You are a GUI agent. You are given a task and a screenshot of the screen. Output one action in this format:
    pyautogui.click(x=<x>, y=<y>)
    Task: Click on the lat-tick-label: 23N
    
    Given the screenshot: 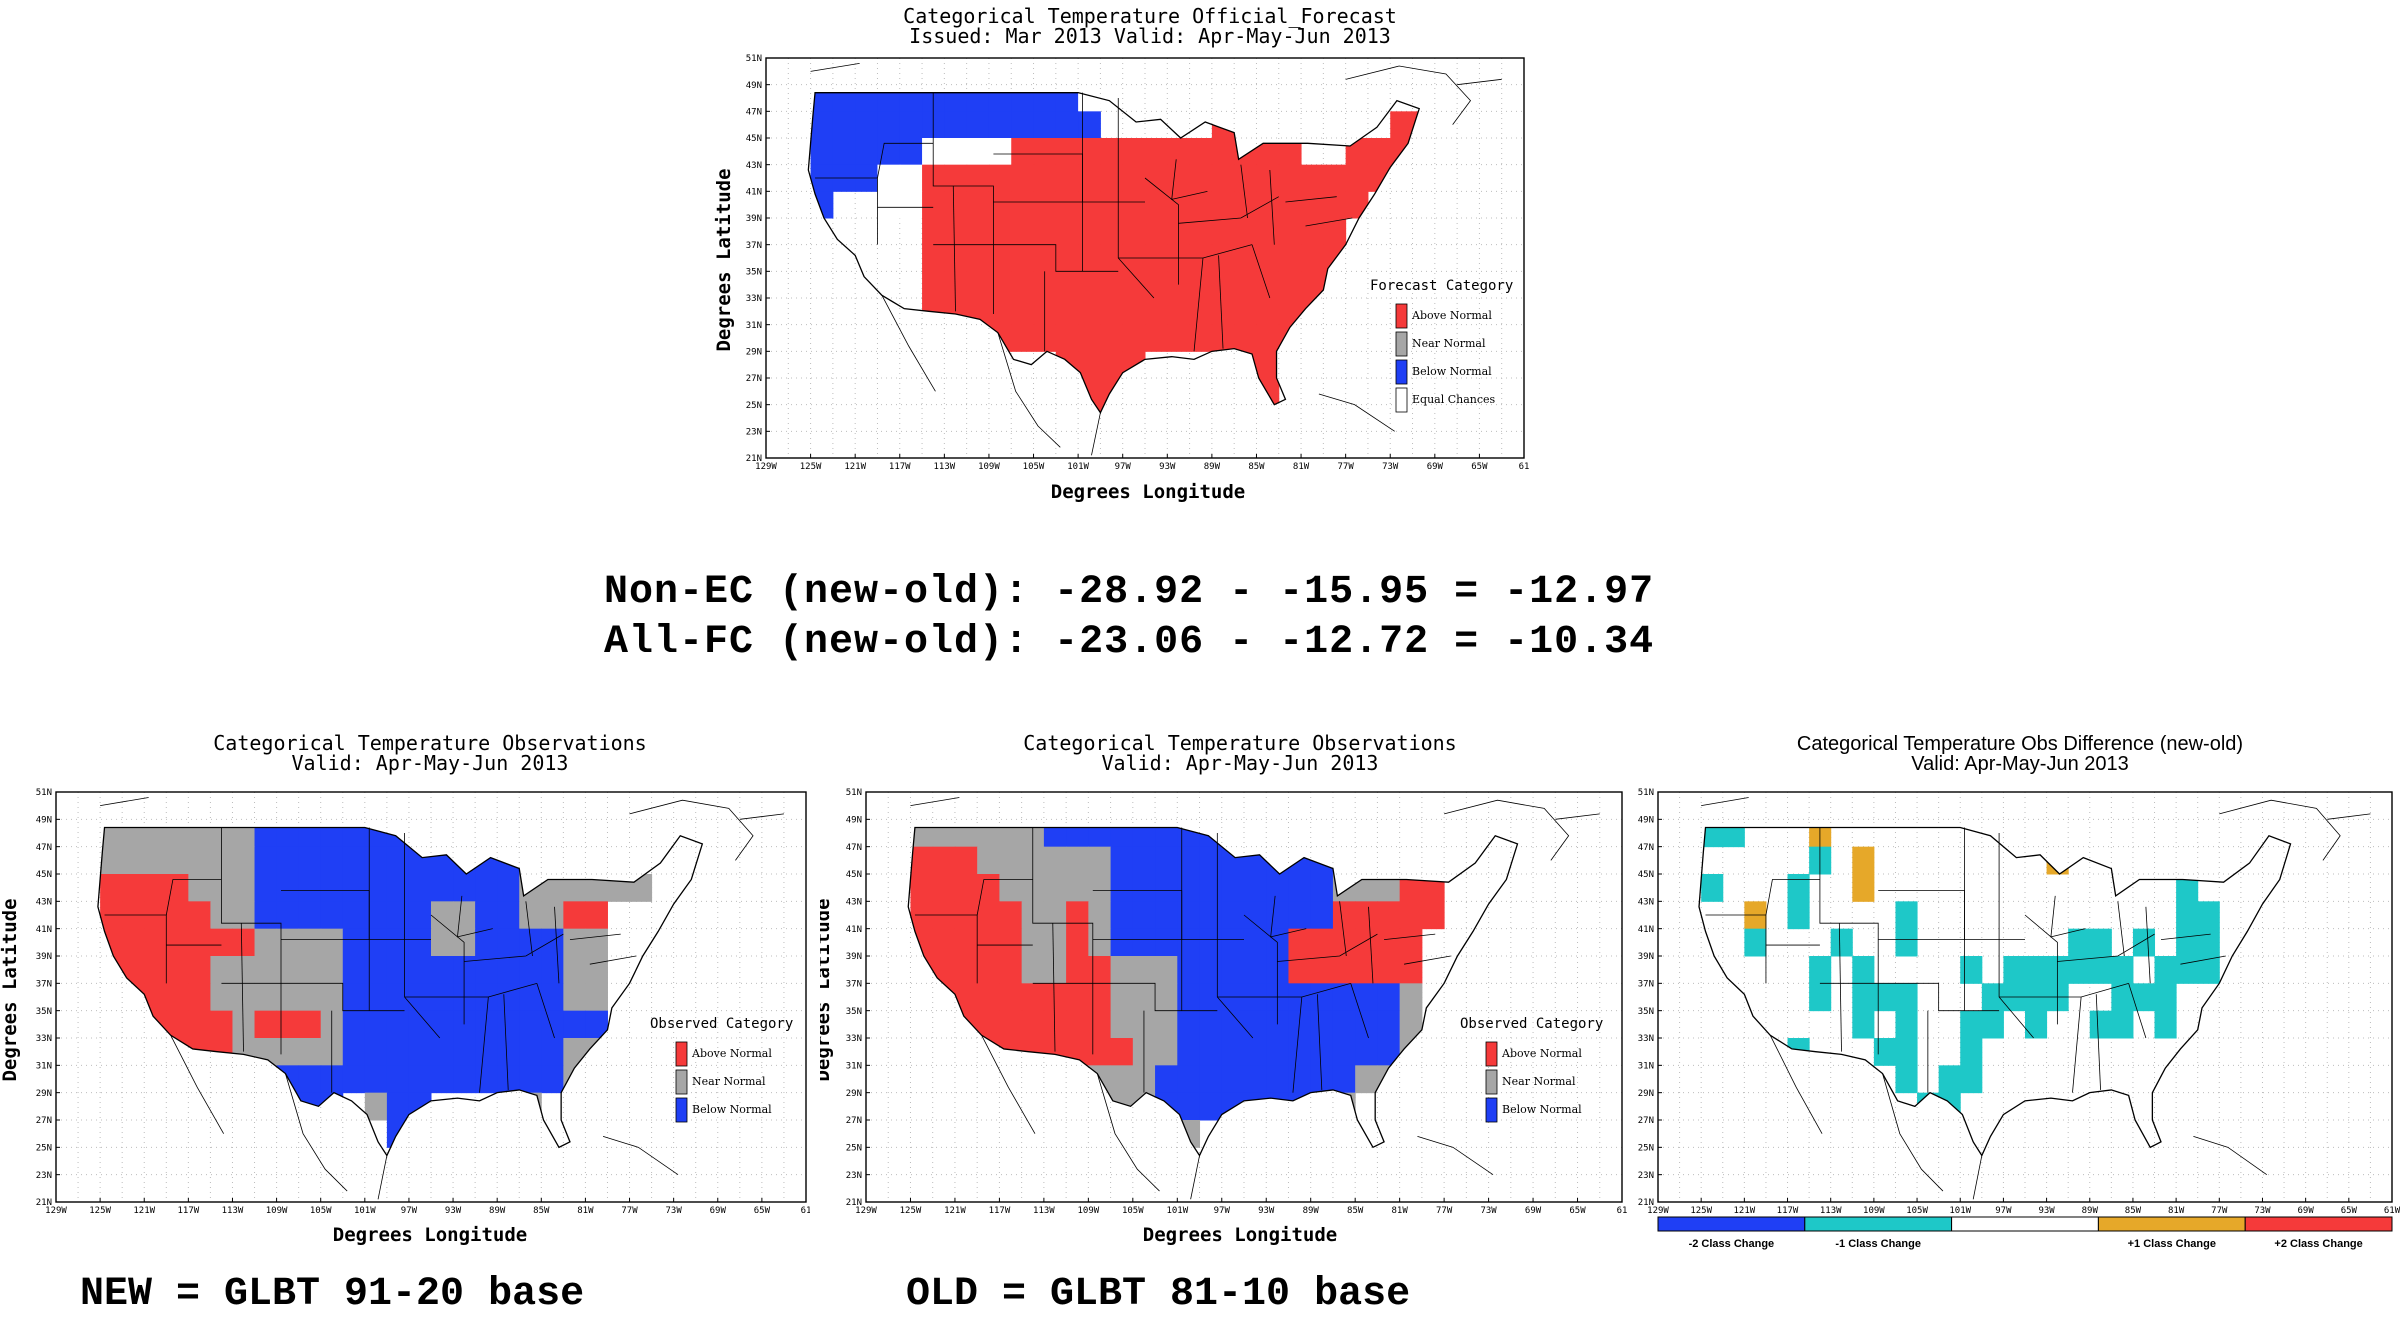 What is the action you would take?
    pyautogui.click(x=1646, y=1176)
    